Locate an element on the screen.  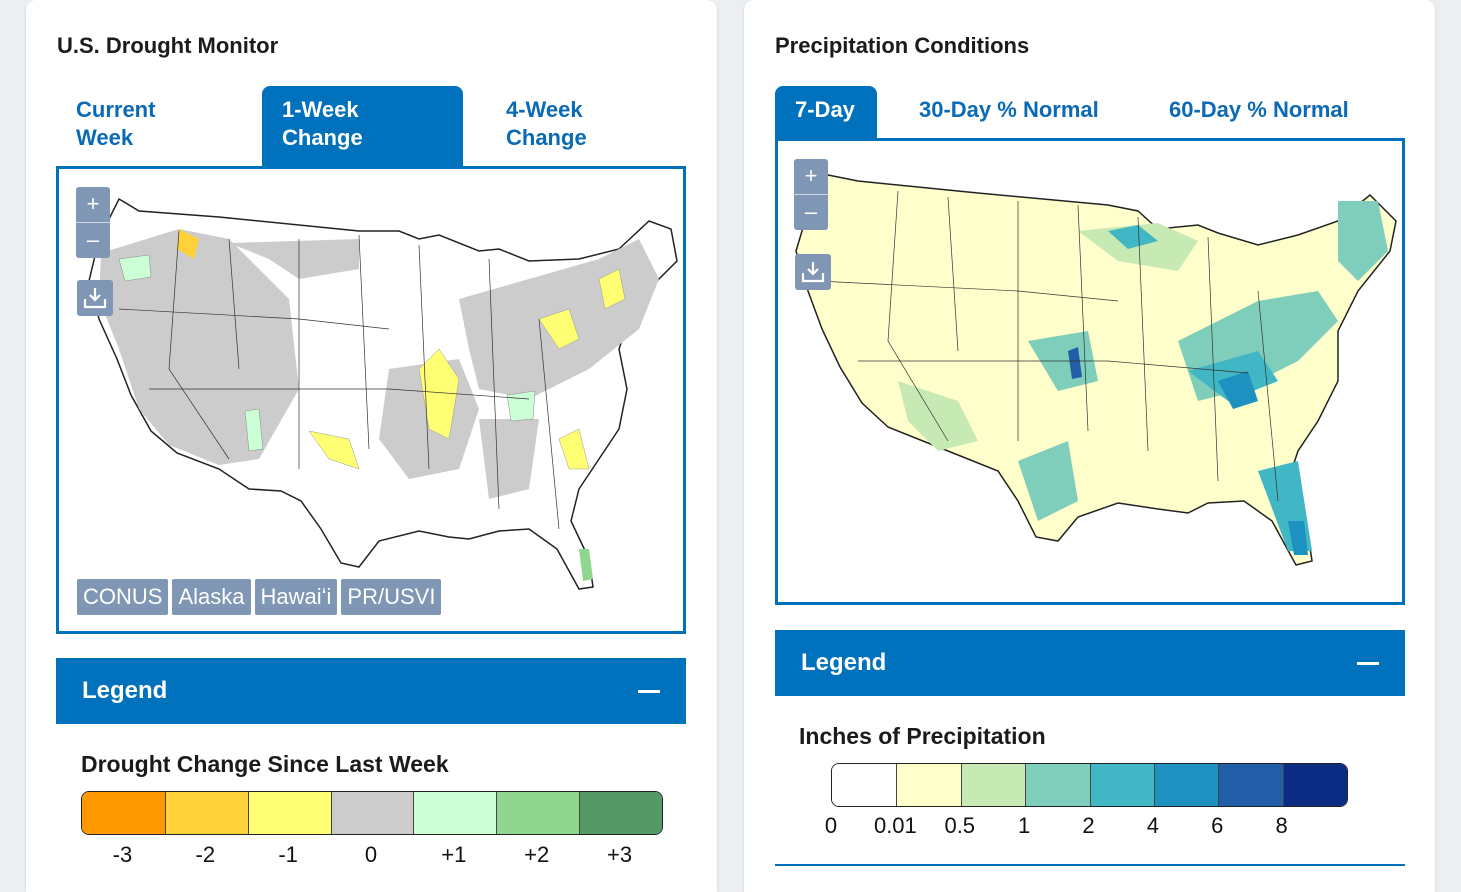
precip-scale-label: 1 is located at coordinates (1024, 825).